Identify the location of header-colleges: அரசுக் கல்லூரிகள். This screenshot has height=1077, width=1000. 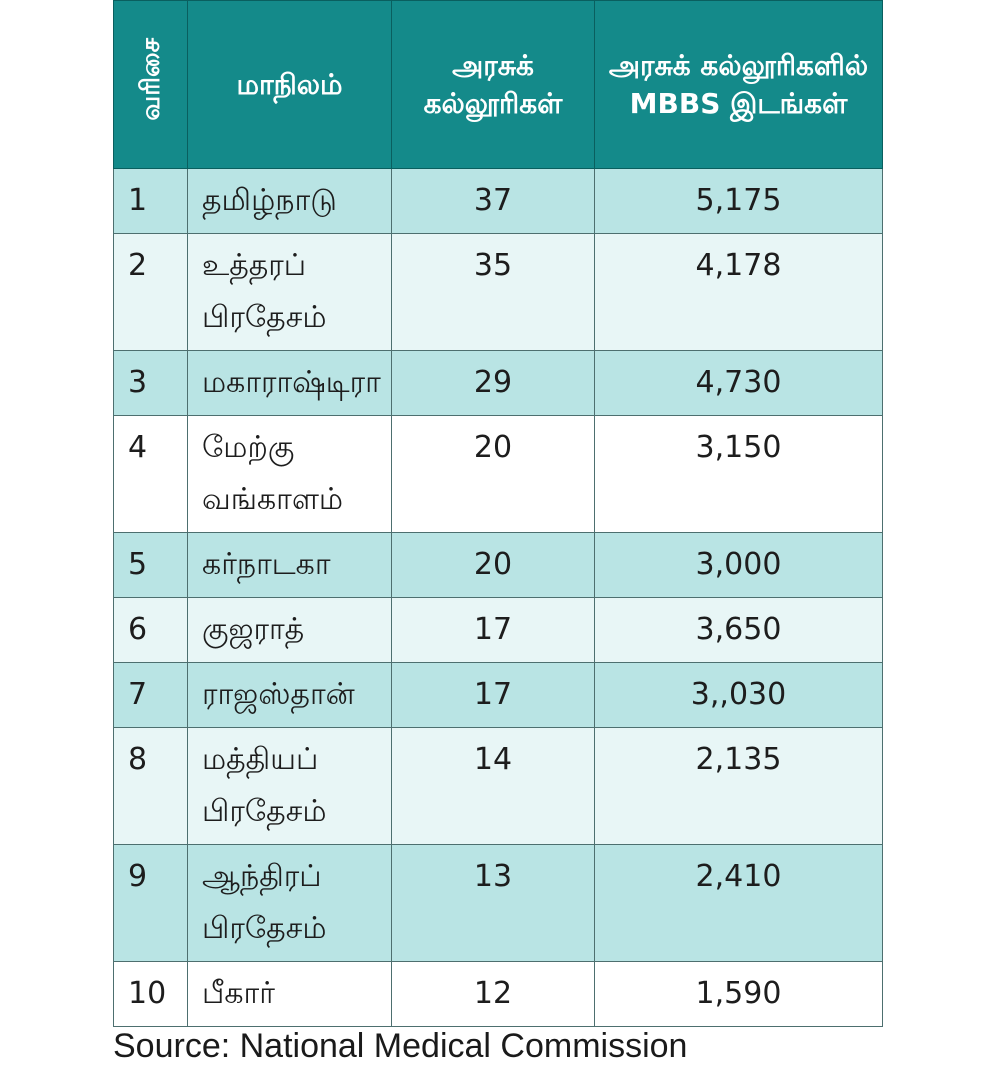
(493, 84).